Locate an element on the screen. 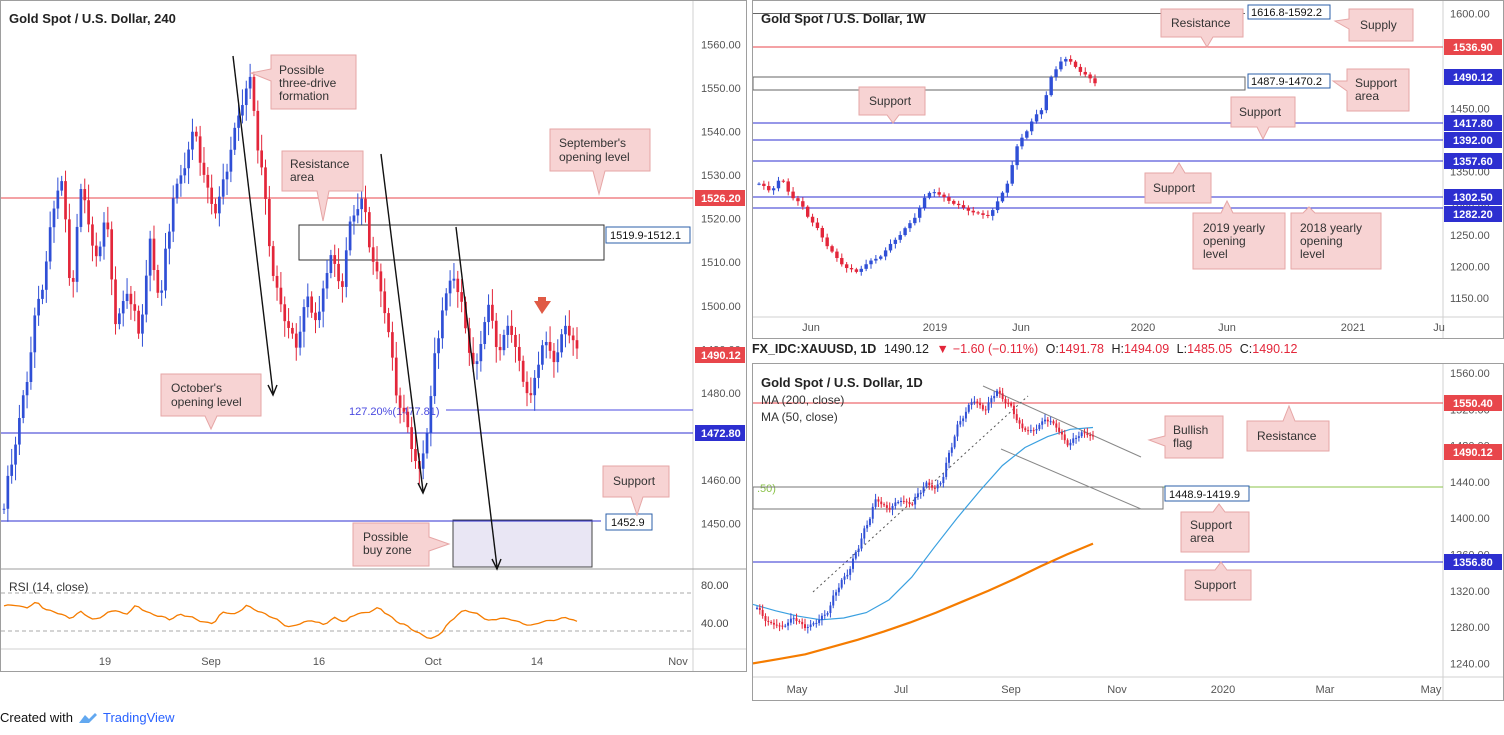 The width and height of the screenshot is (1504, 735). callout-resistance: Resistance is located at coordinates (1202, 28).